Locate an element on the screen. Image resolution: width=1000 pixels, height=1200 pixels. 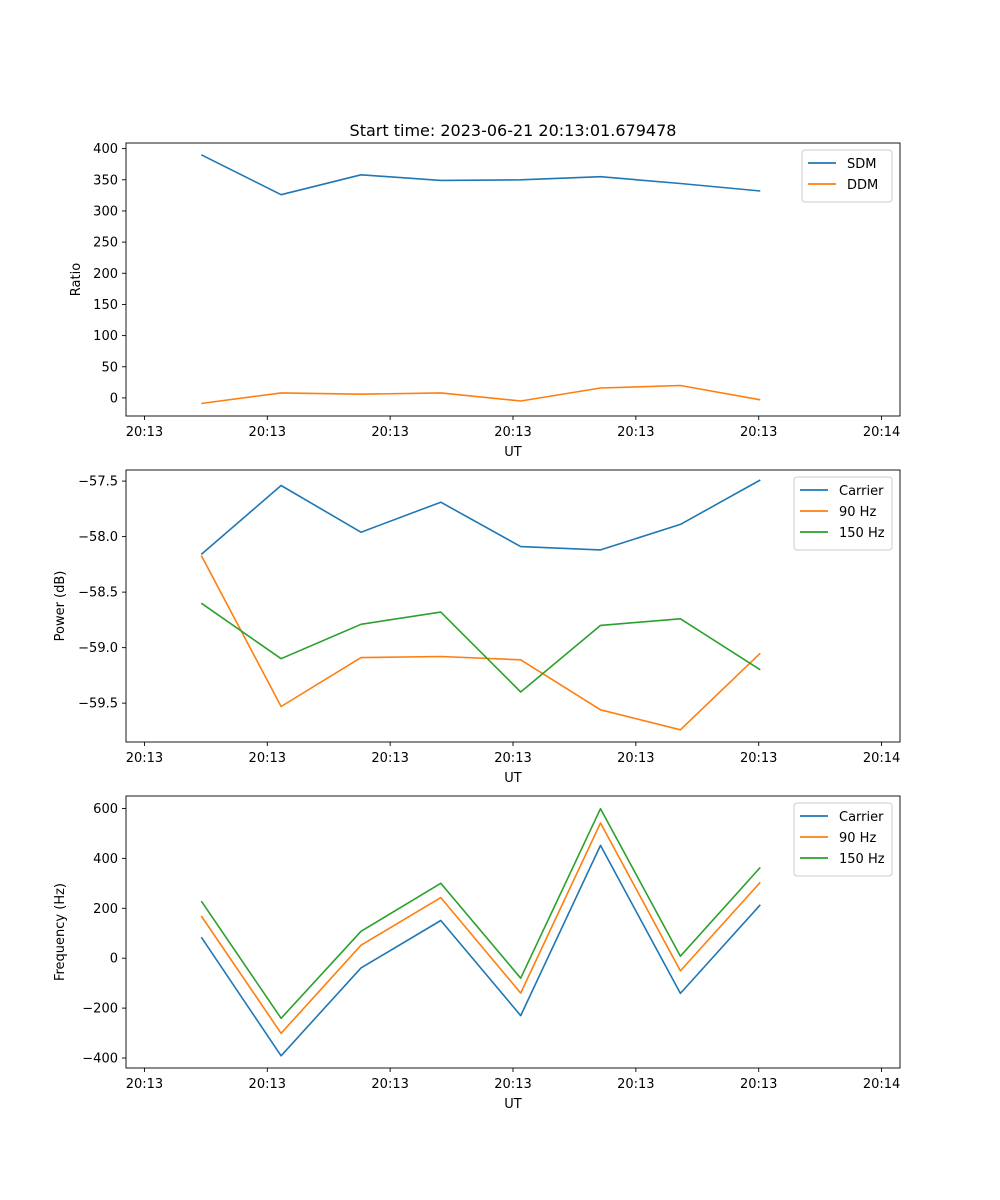
y-tick-label: −59.0 is located at coordinates (98, 648).